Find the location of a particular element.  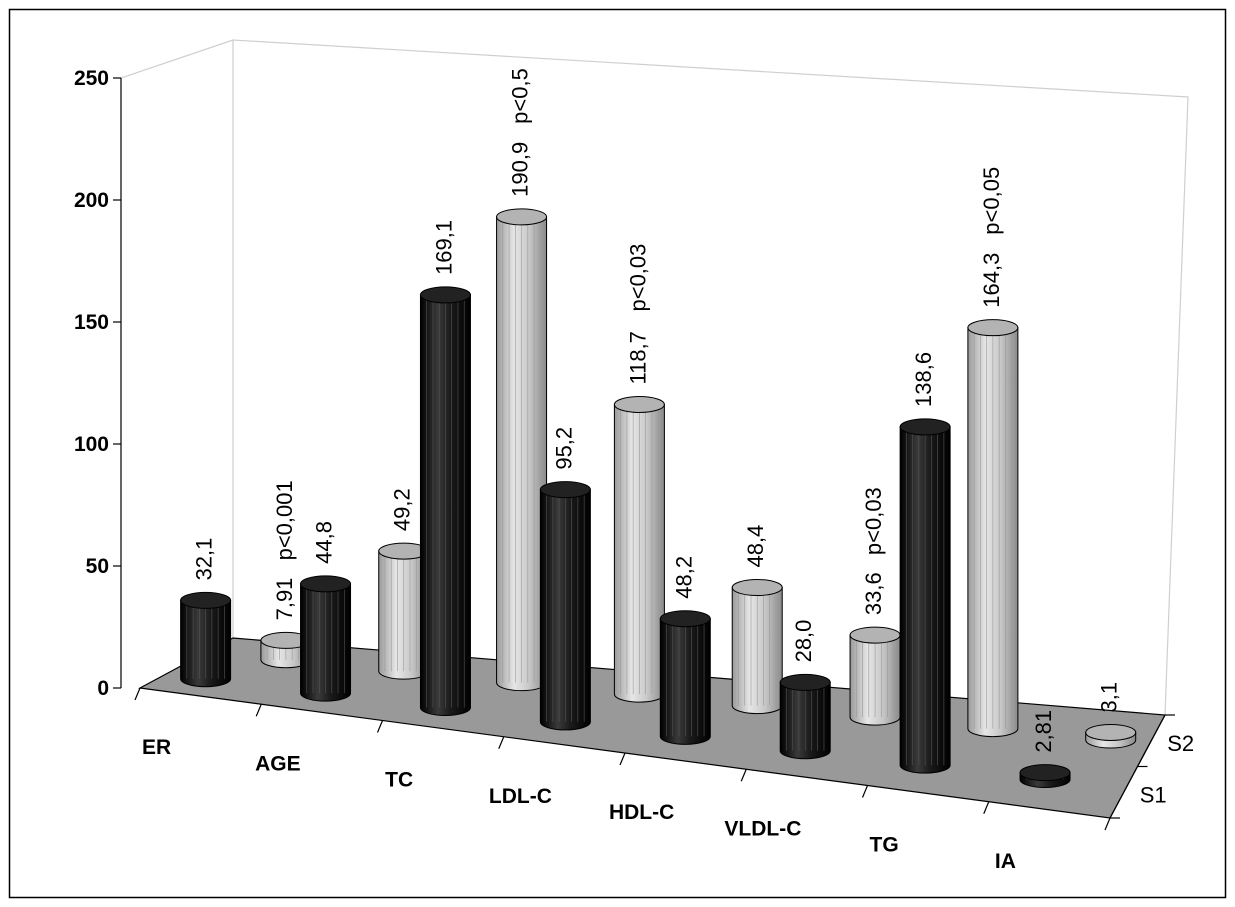

x-tick-label: VLDL-C is located at coordinates (762, 828).